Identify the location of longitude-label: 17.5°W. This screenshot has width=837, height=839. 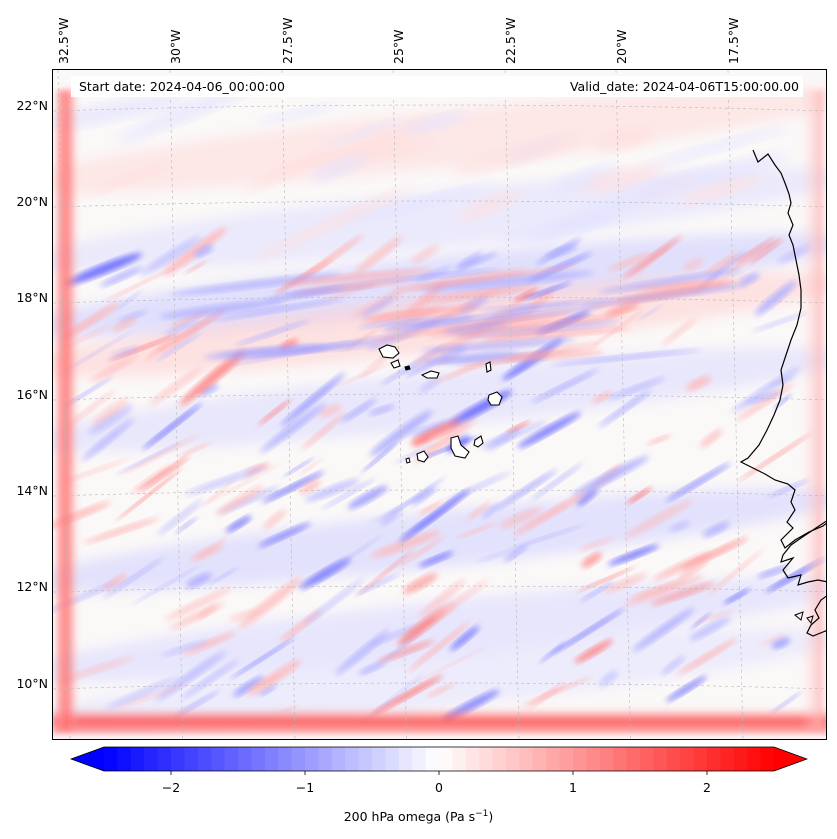
(733, 40).